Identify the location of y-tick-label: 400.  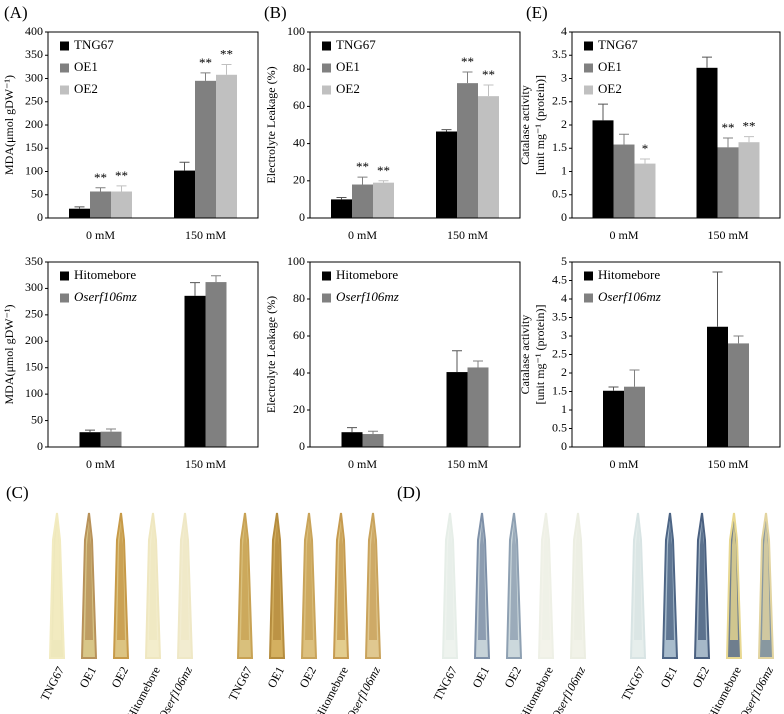
(34, 31).